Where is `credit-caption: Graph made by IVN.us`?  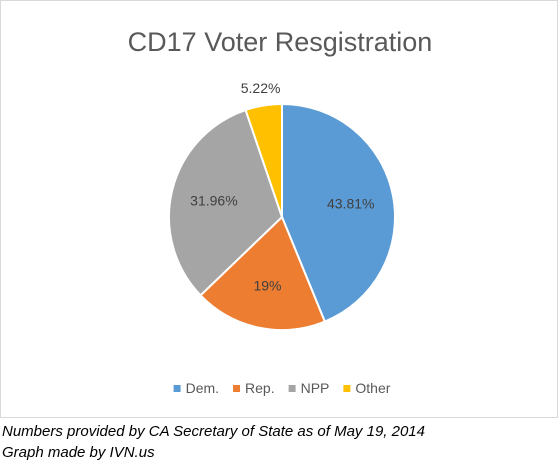
credit-caption: Graph made by IVN.us is located at coordinates (78, 452).